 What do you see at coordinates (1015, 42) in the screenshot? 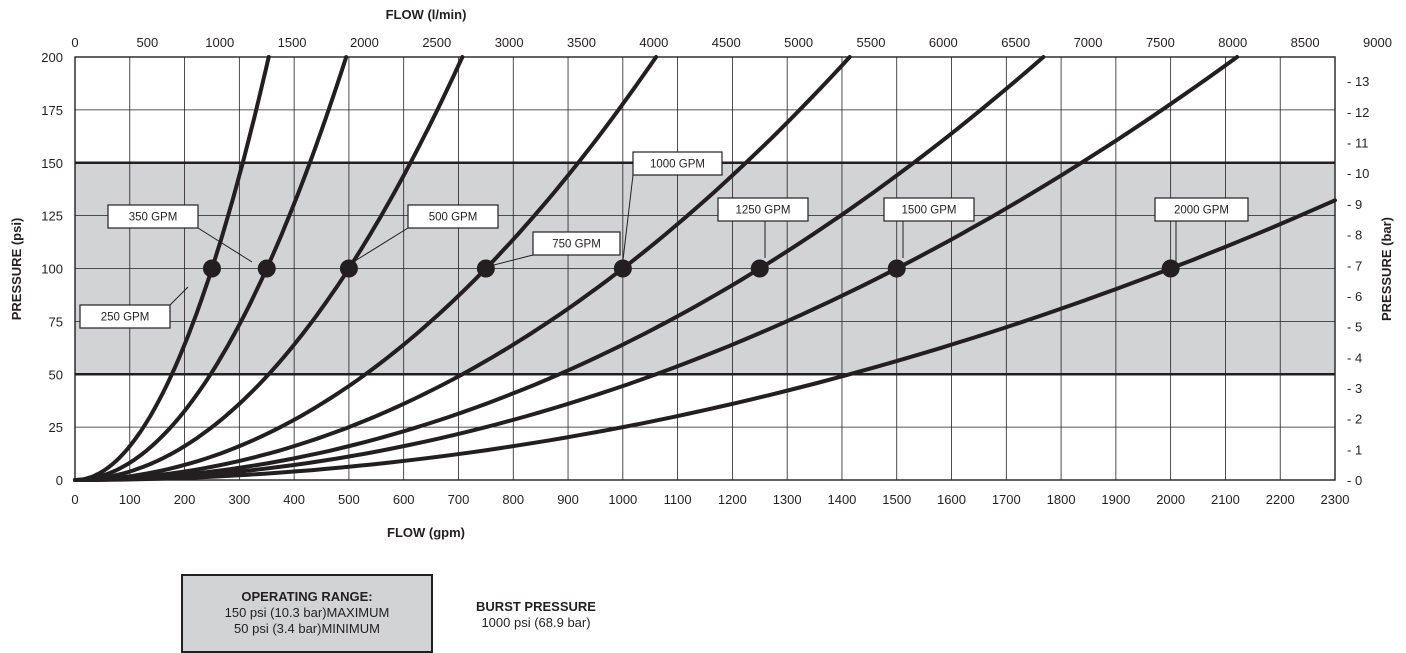
I see `top-x-tick-label: 6500` at bounding box center [1015, 42].